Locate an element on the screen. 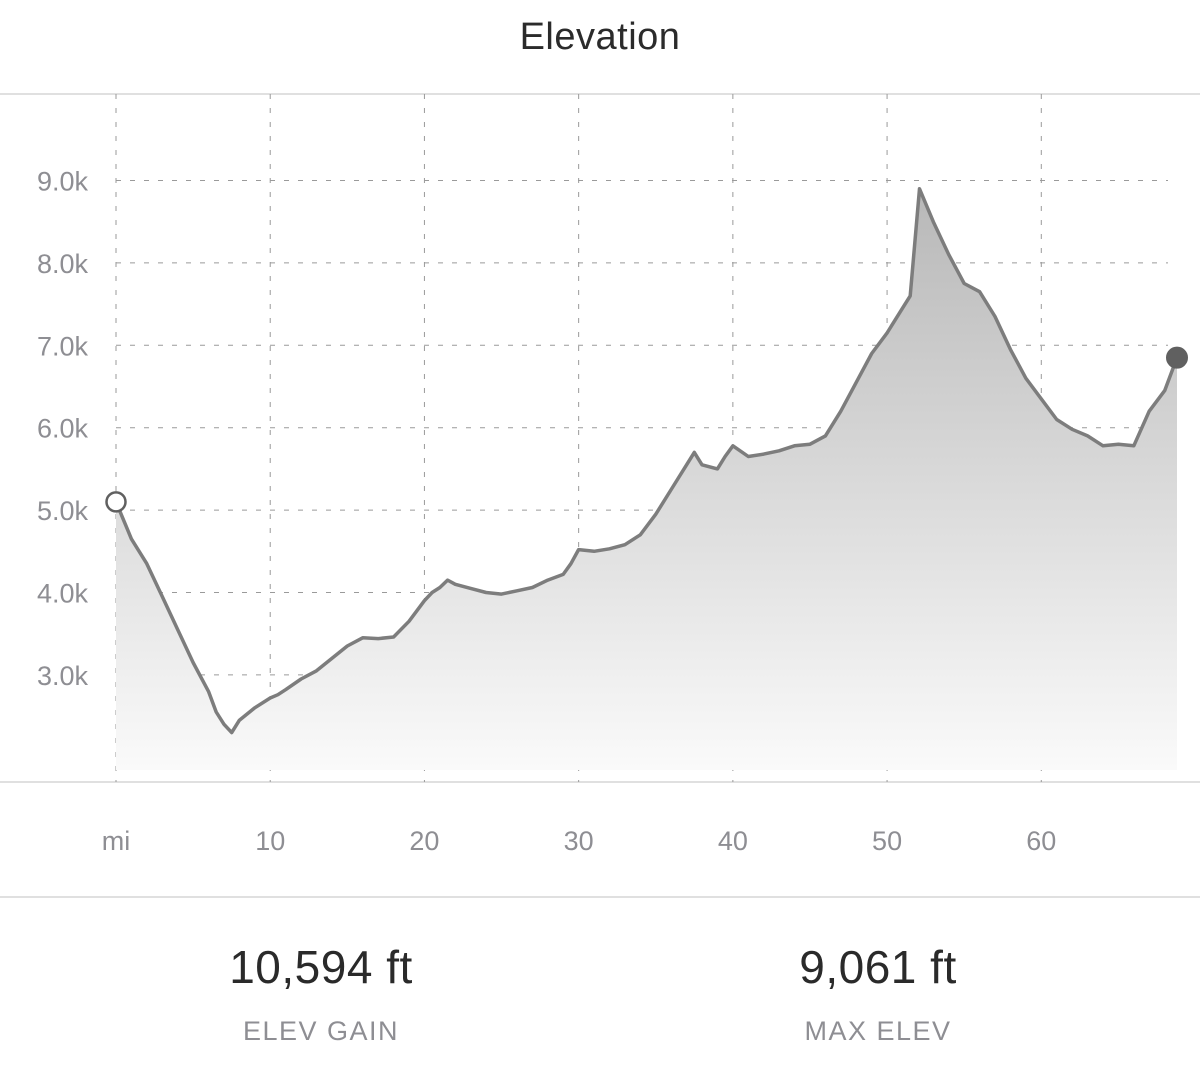 The width and height of the screenshot is (1200, 1071). x-tick-label: 30 is located at coordinates (579, 841).